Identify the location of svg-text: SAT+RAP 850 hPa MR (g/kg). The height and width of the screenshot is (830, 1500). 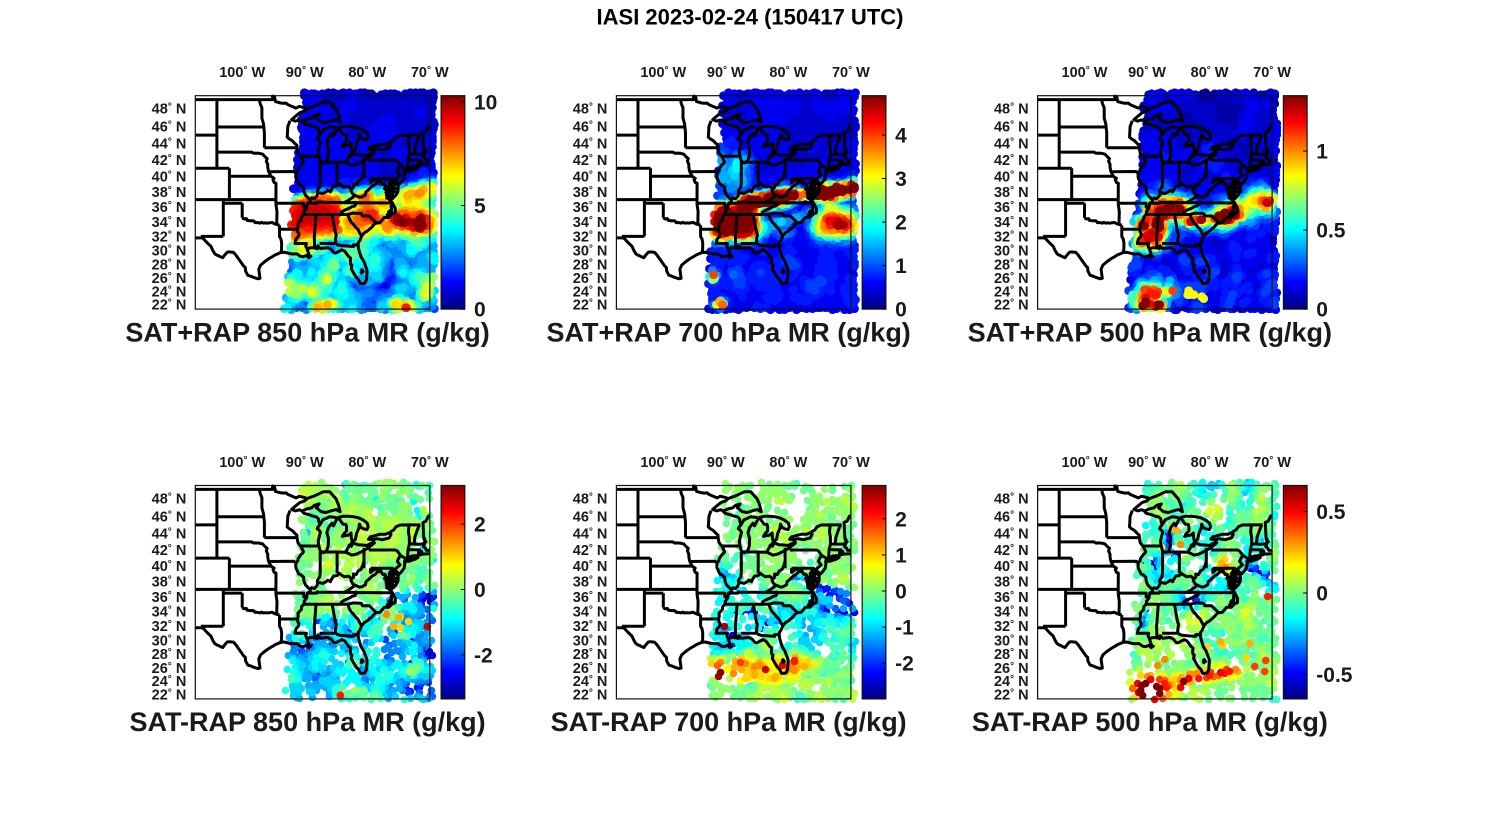
(307, 332).